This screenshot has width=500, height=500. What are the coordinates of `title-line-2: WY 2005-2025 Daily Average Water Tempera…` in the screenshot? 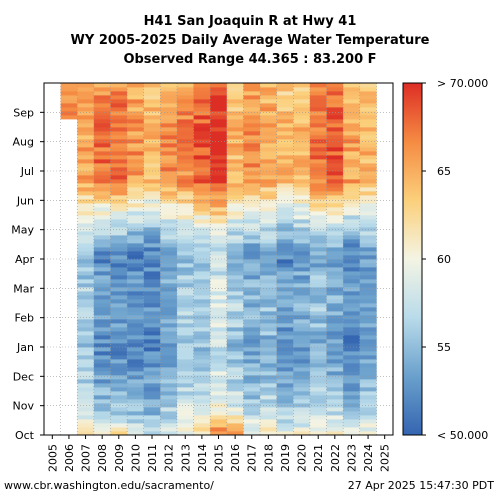 It's located at (250, 40).